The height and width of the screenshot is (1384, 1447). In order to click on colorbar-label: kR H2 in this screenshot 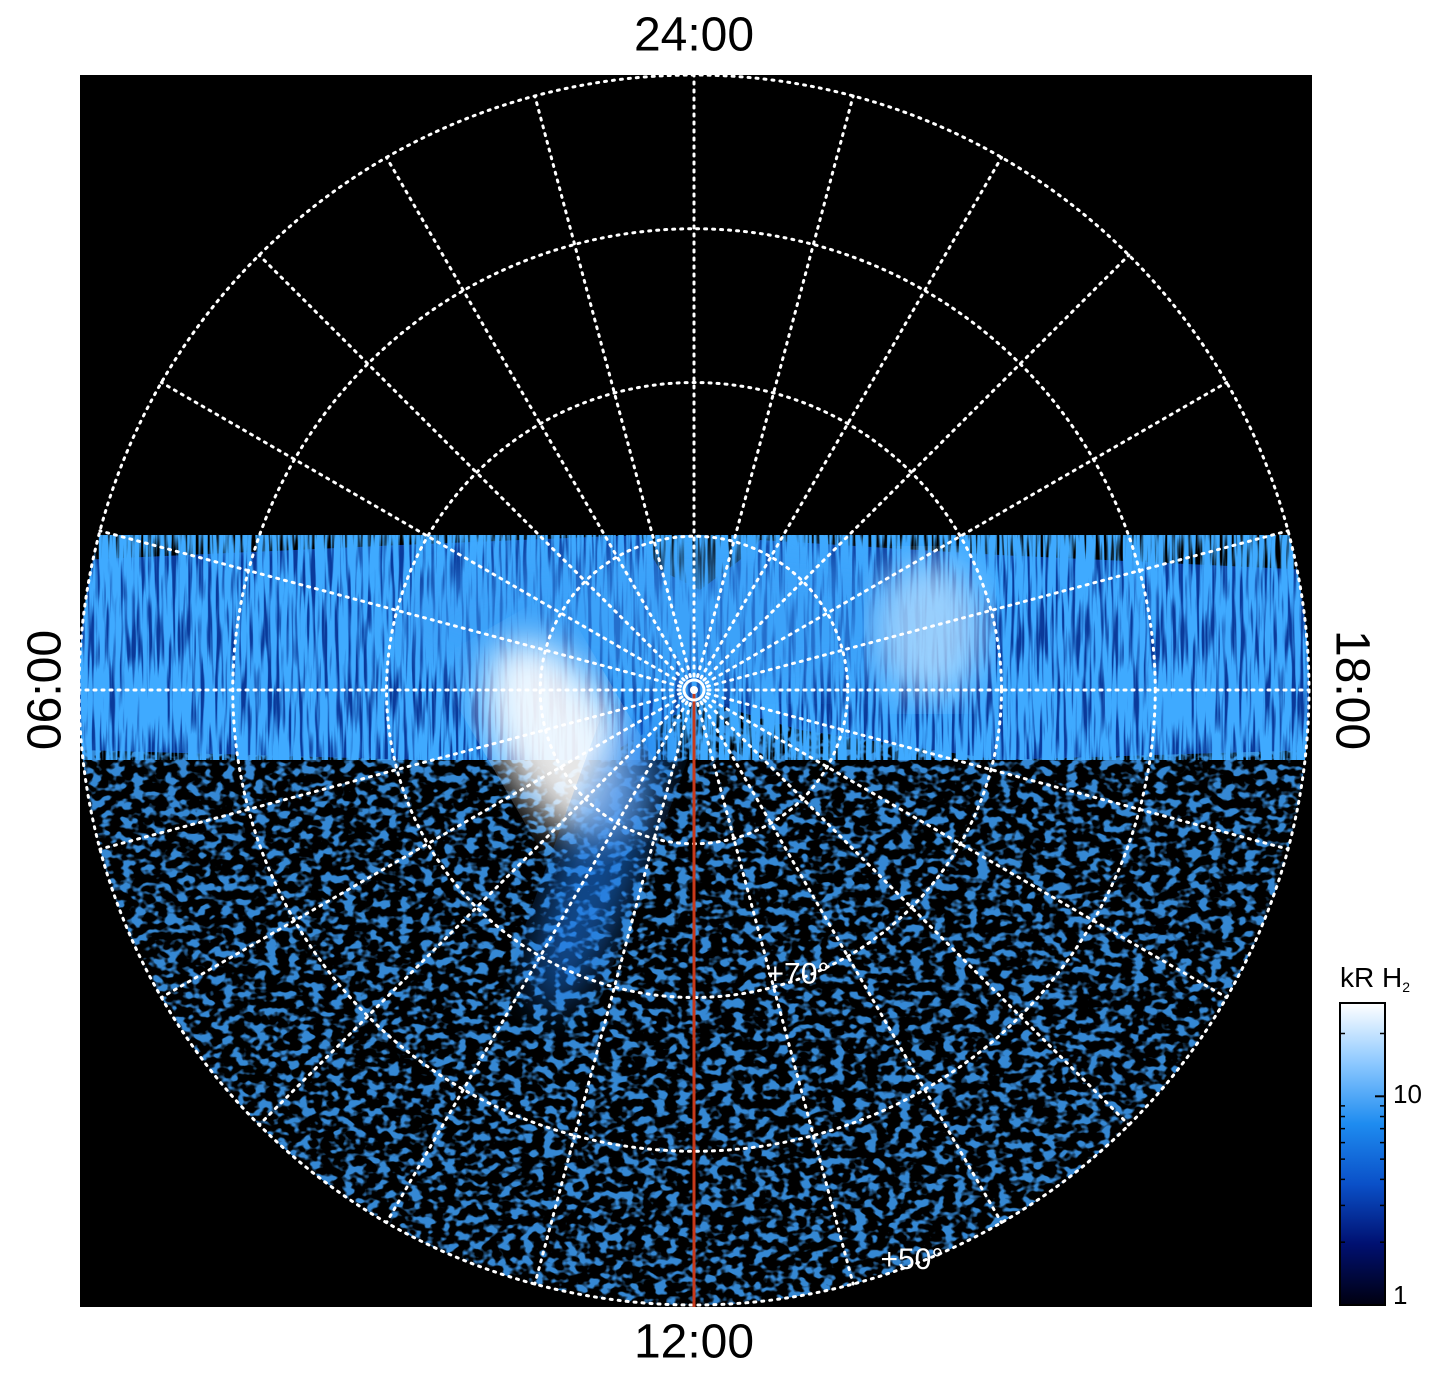, I will do `click(1375, 978)`.